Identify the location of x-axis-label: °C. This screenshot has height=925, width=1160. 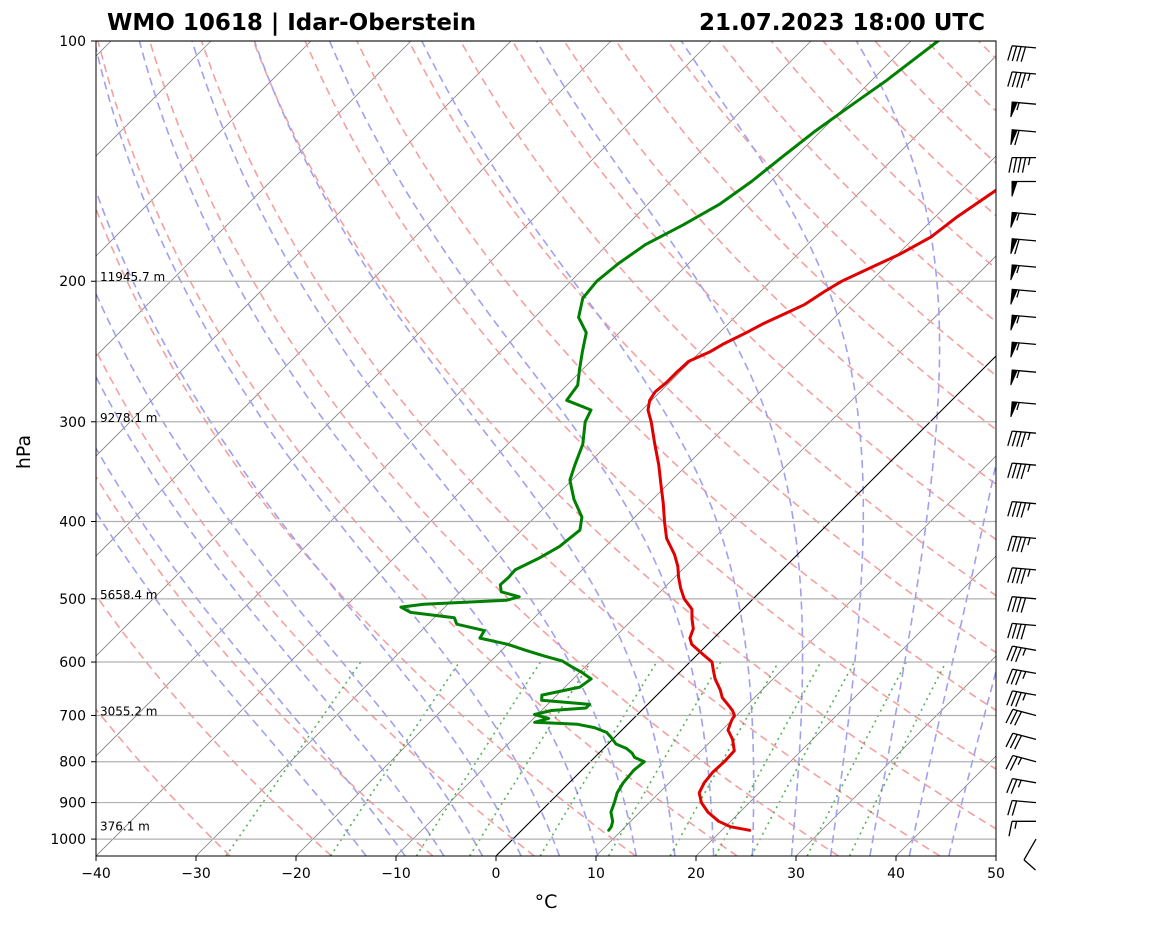
(546, 902).